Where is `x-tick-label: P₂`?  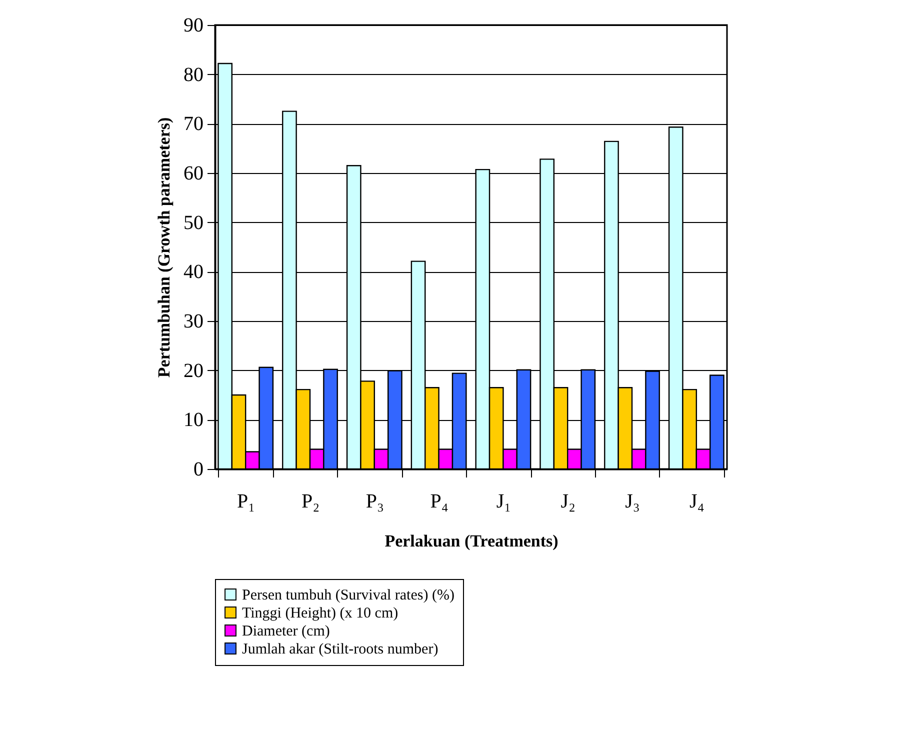
x-tick-label: P₂ is located at coordinates (310, 501).